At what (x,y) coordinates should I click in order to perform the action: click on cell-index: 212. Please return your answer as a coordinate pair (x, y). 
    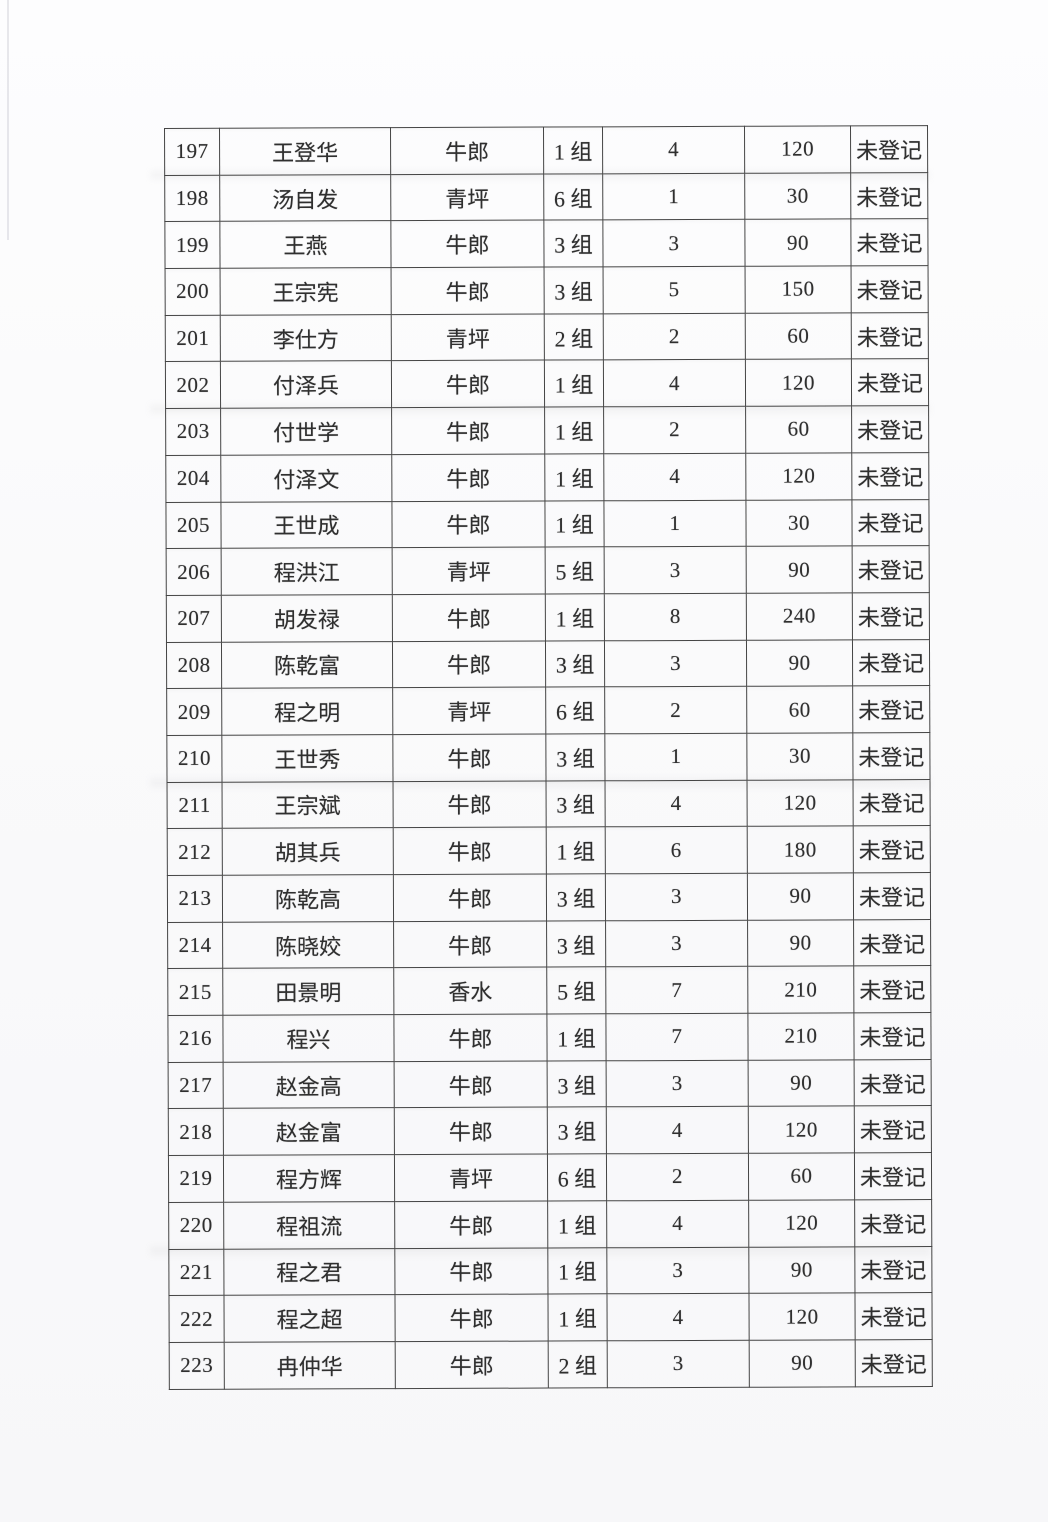
    Looking at the image, I should click on (195, 852).